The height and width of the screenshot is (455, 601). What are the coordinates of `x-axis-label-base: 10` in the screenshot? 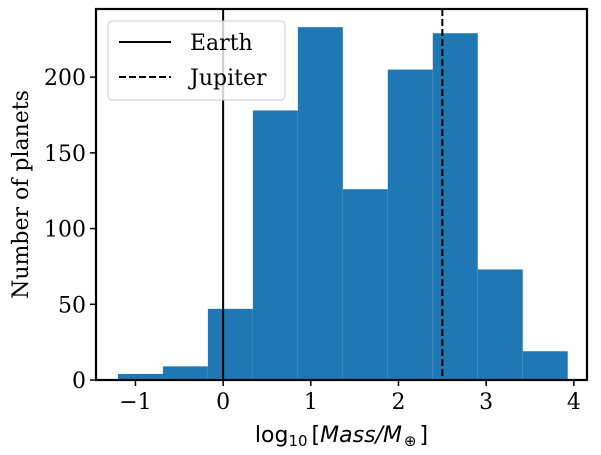 It's located at (297, 441).